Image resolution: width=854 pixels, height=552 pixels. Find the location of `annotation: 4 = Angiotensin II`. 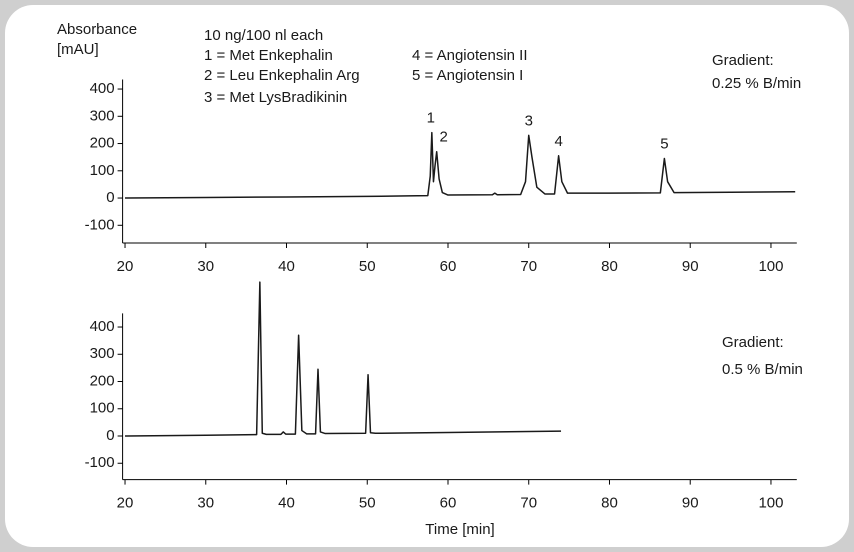

annotation: 4 = Angiotensin II is located at coordinates (470, 55).